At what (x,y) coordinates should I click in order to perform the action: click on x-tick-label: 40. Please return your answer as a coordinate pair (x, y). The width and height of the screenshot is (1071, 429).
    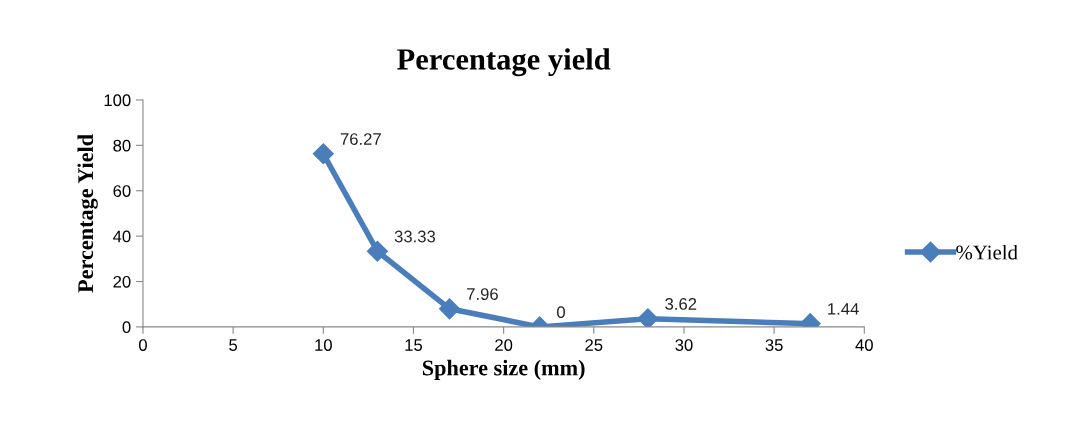
    Looking at the image, I should click on (864, 345).